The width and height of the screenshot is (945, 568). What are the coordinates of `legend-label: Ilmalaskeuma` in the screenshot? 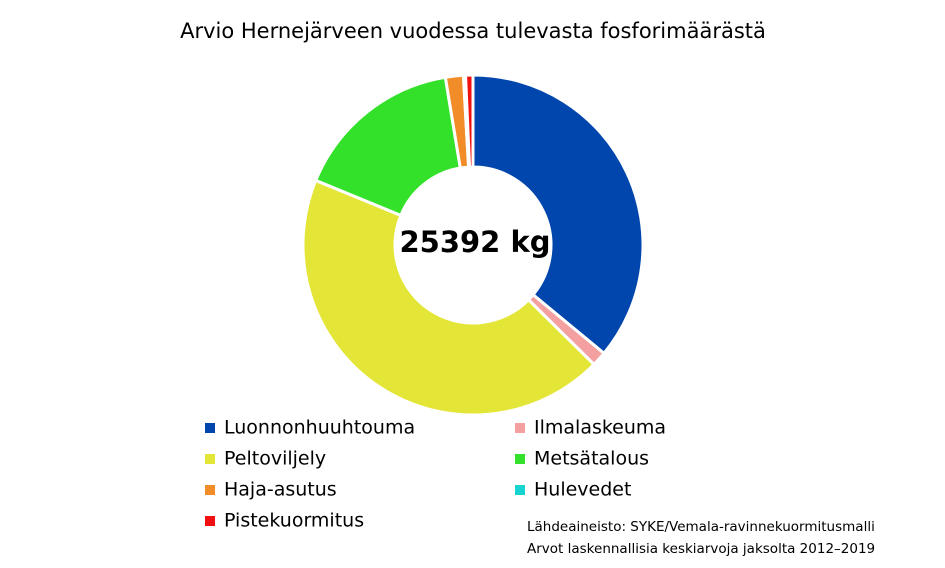 It's located at (600, 428).